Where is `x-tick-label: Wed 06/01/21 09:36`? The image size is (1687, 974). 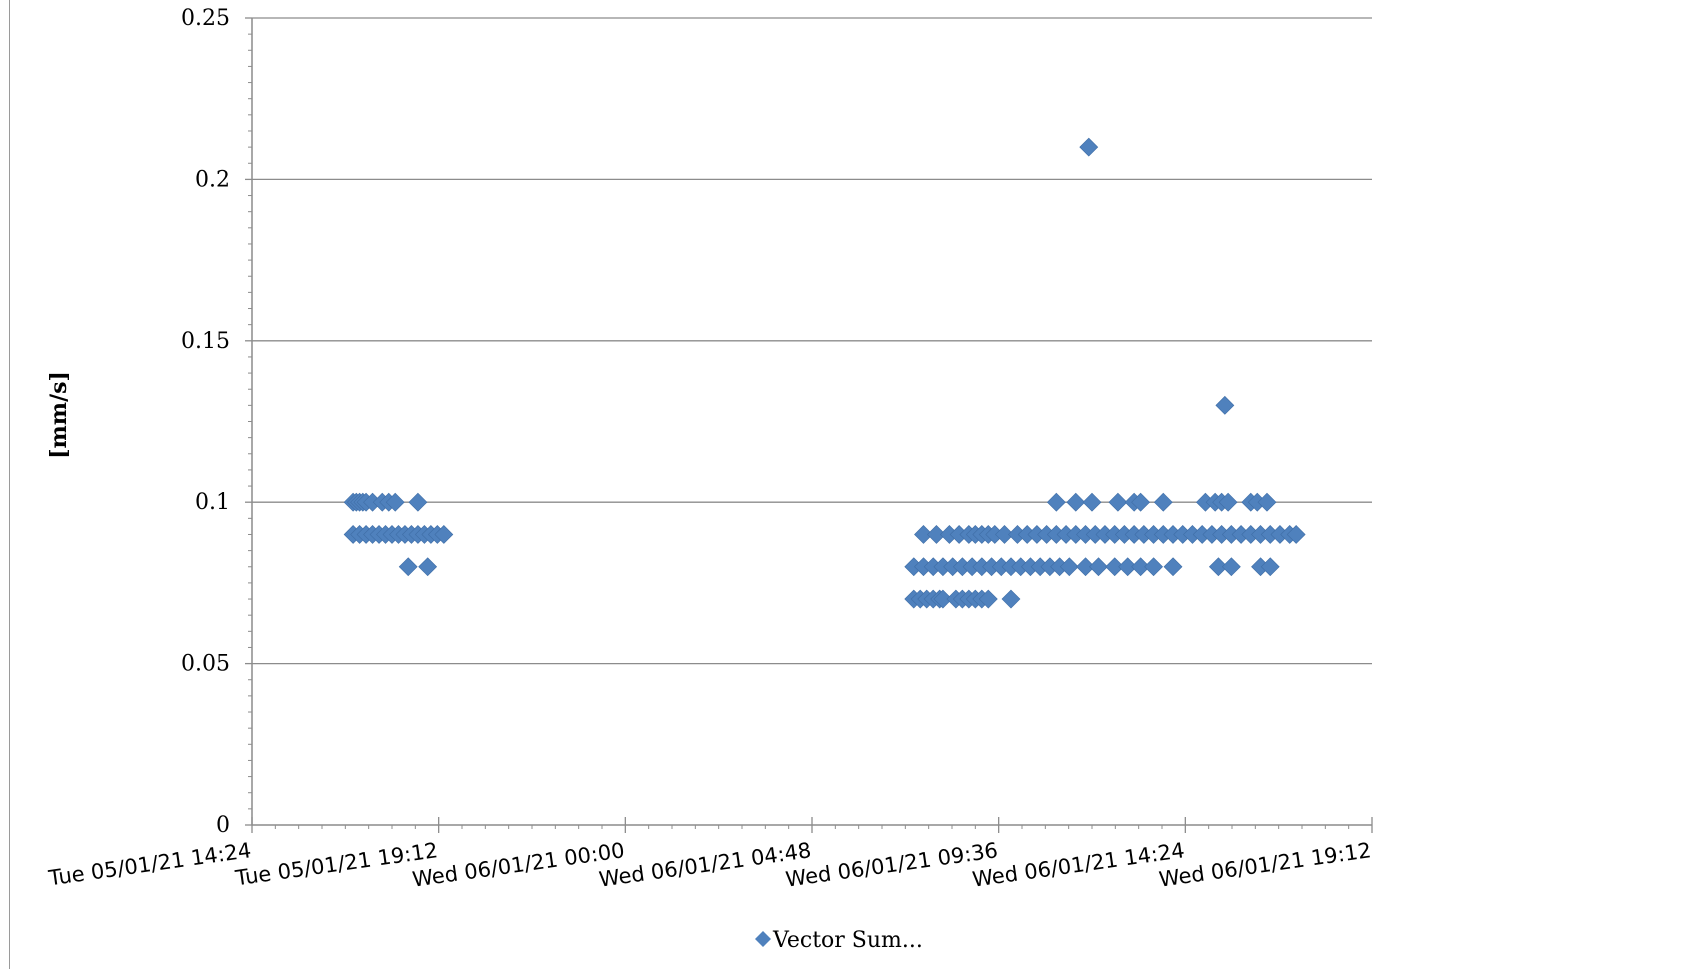 x-tick-label: Wed 06/01/21 09:36 is located at coordinates (891, 865).